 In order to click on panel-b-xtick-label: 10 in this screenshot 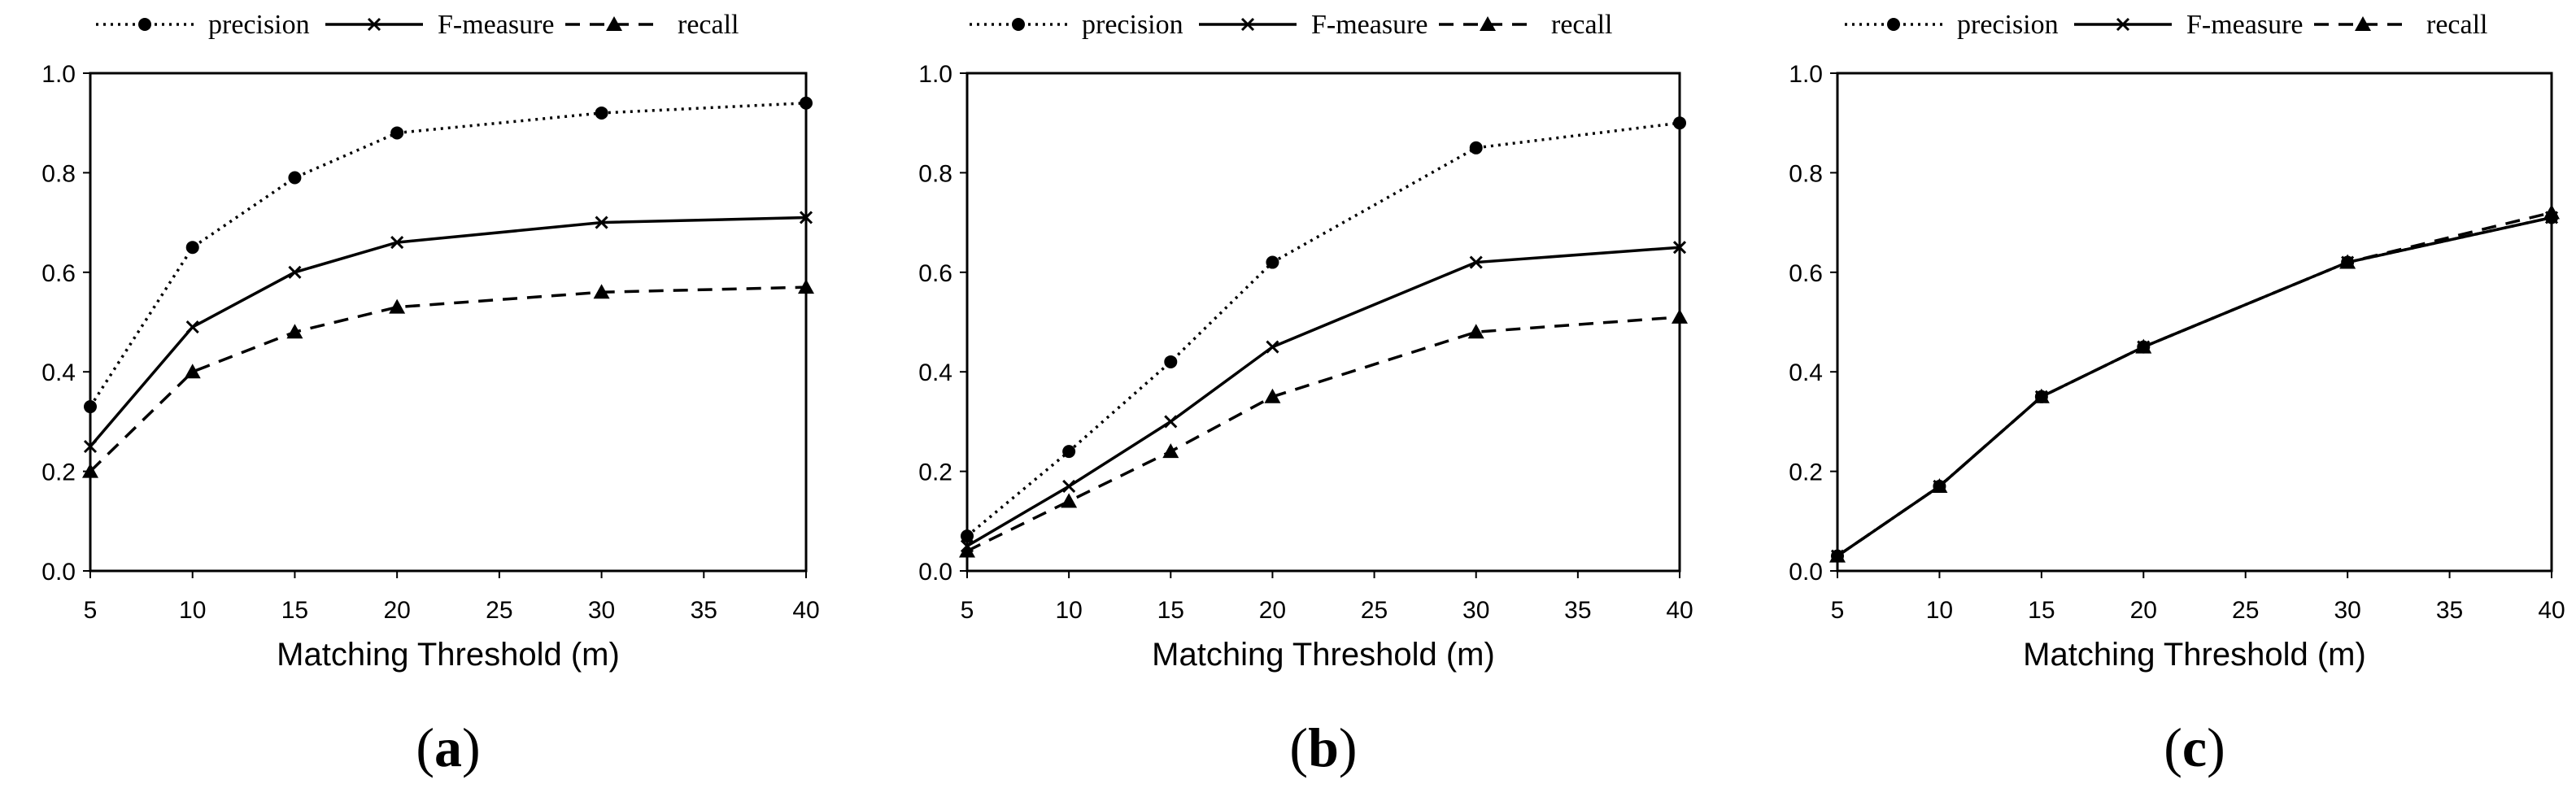, I will do `click(1068, 610)`.